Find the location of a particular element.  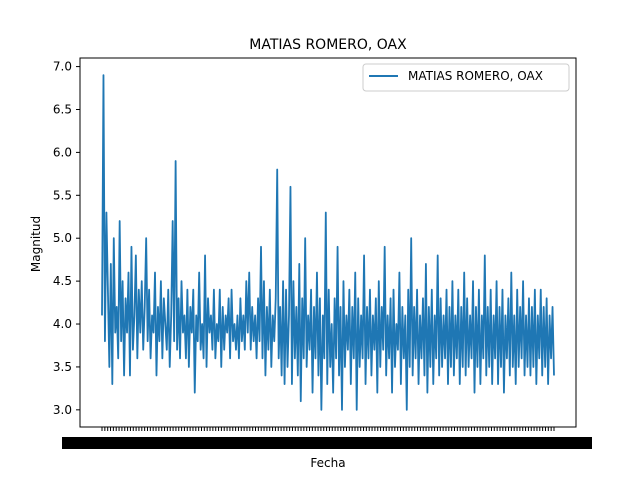

y-tick-label: 3.0 is located at coordinates (62, 410).